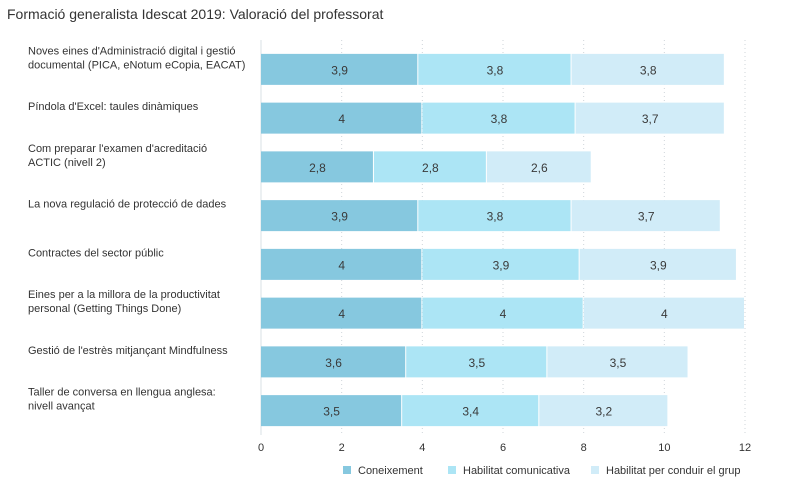 The width and height of the screenshot is (801, 490). What do you see at coordinates (61, 407) in the screenshot?
I see `category-label: nivell avançat` at bounding box center [61, 407].